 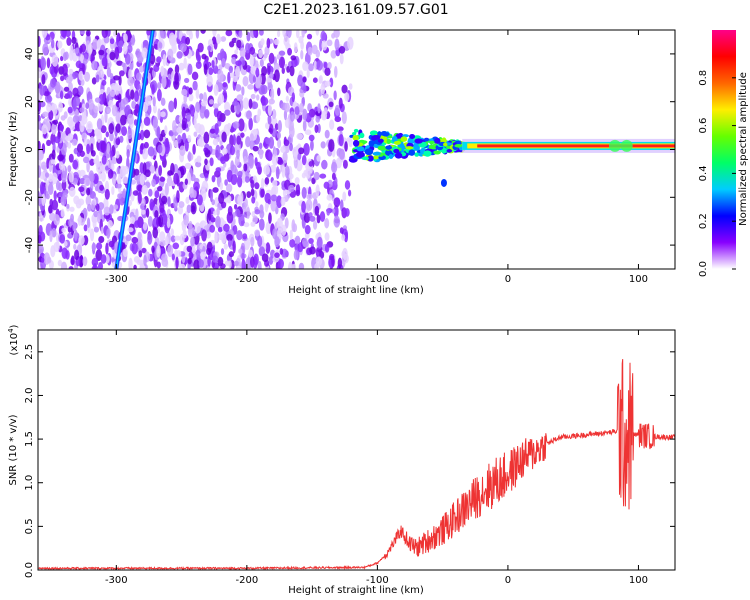 I want to click on colorbar-ticks: 0.0 0.2 0.4 0.6 0.8, so click(x=717, y=173).